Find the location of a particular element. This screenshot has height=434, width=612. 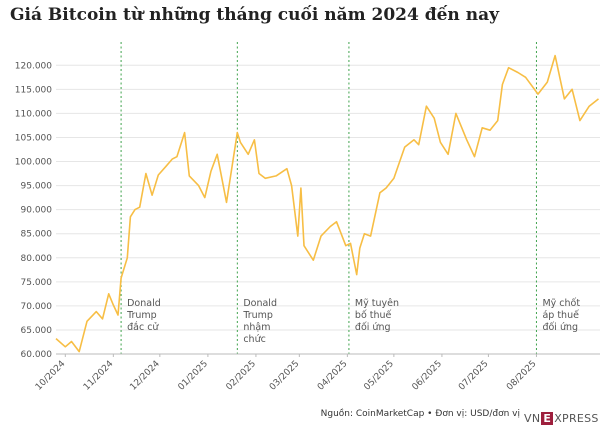

y-tick-label: 120.000 is located at coordinates (33, 66).